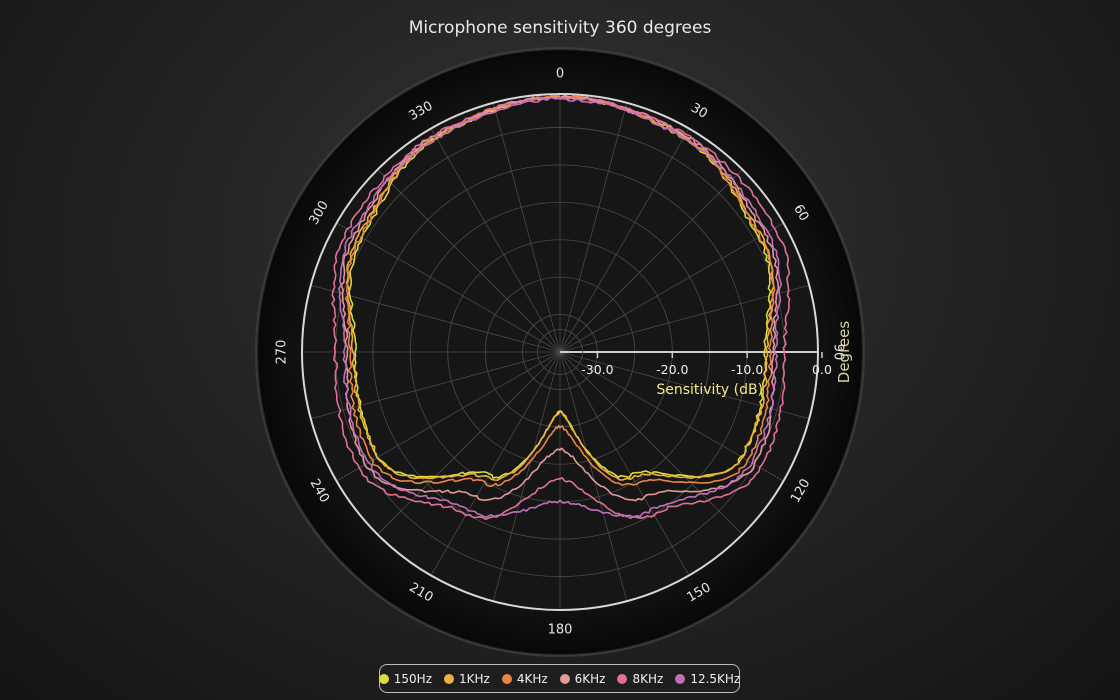 The width and height of the screenshot is (1120, 700). Describe the element at coordinates (715, 678) in the screenshot. I see `legend-label: 12.5KHz` at that location.